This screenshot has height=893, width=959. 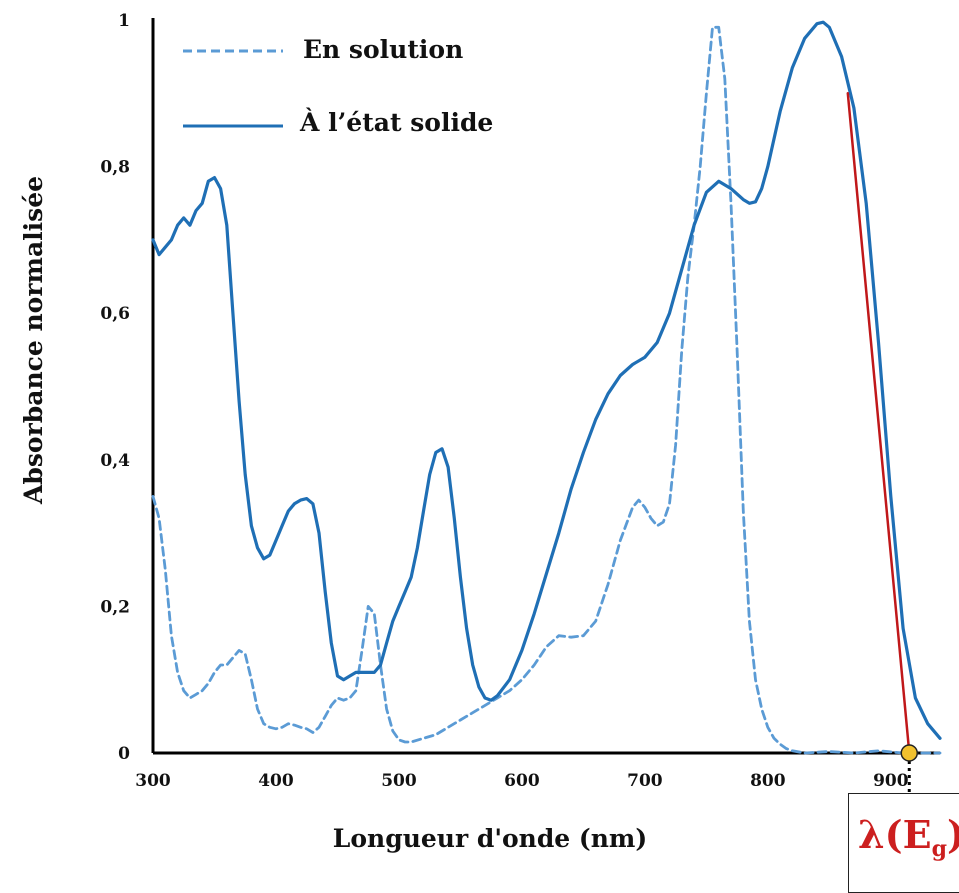 What do you see at coordinates (124, 754) in the screenshot?
I see `y-tick-label: 0` at bounding box center [124, 754].